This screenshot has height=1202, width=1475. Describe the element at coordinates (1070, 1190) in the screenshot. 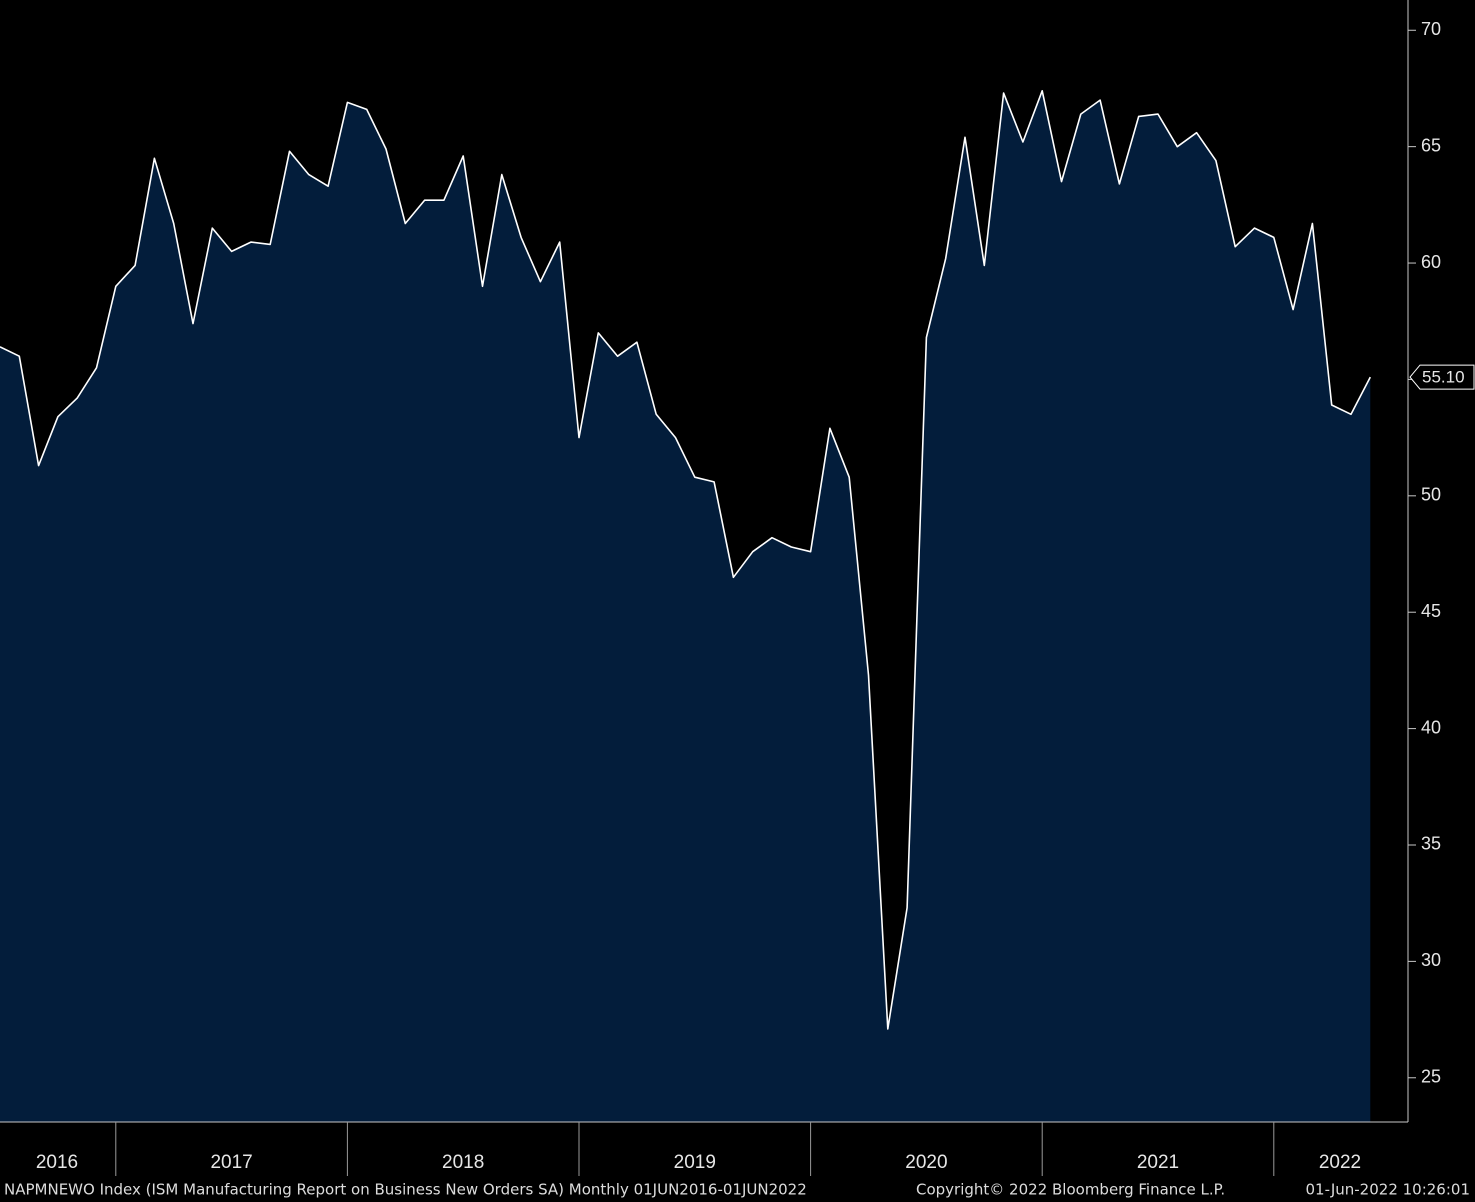

I see `footer-copyright: Copyright© 2022 Bloomberg Finance L.P.` at that location.